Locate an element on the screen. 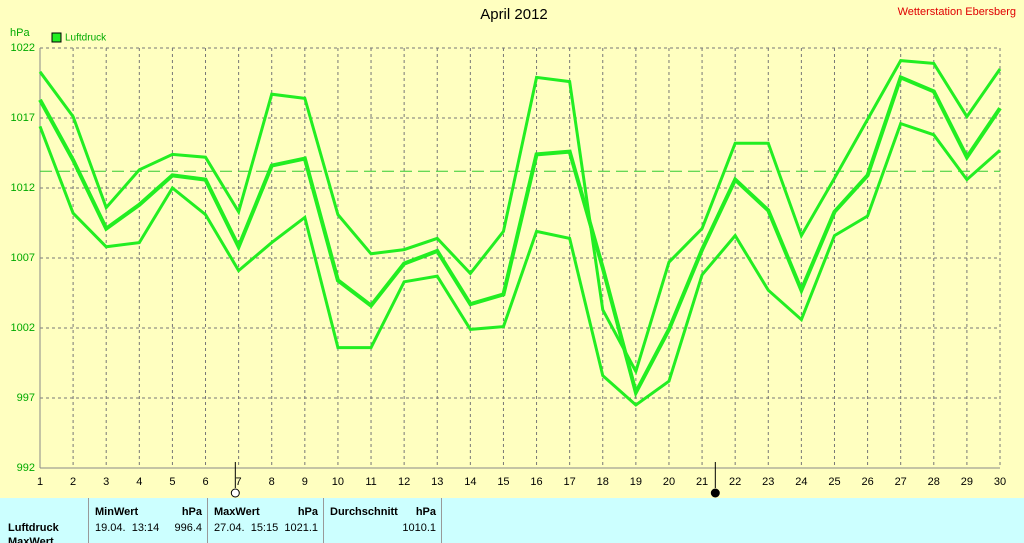  x-tick-label: 18 is located at coordinates (603, 482).